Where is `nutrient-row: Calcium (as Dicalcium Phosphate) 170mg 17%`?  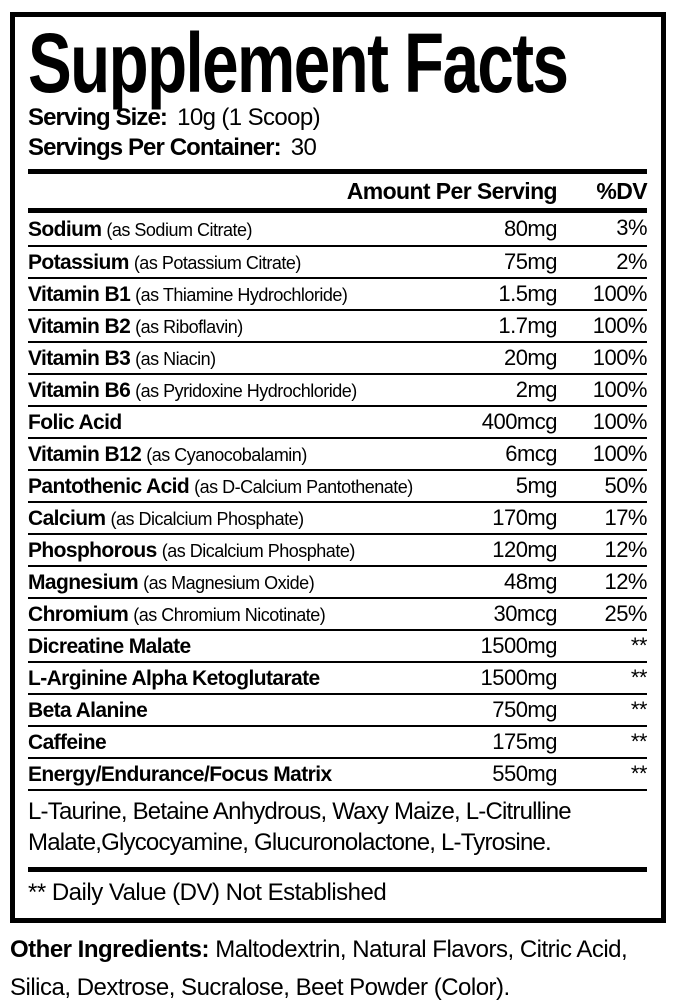
nutrient-row: Calcium (as Dicalcium Phosphate) 170mg 17% is located at coordinates (338, 517).